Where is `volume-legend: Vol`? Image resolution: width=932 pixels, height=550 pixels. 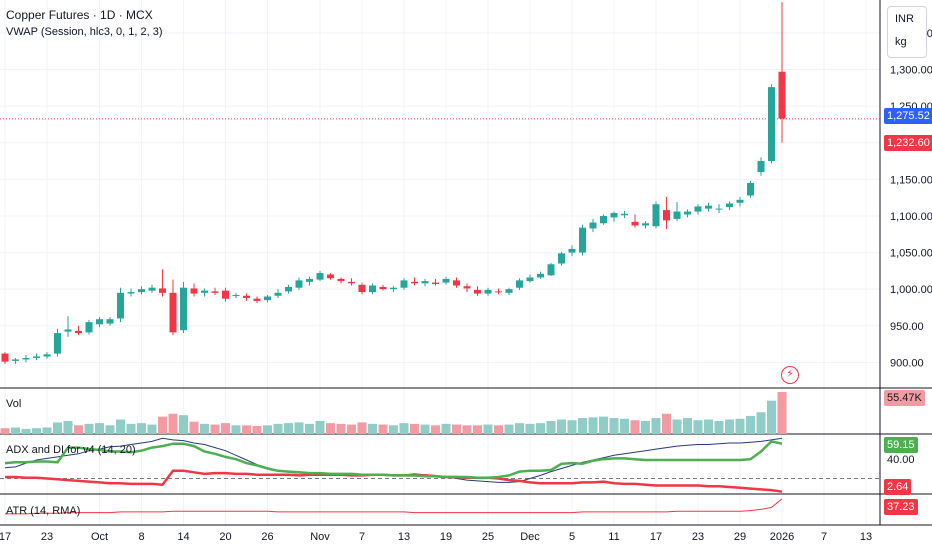 volume-legend: Vol is located at coordinates (14, 404).